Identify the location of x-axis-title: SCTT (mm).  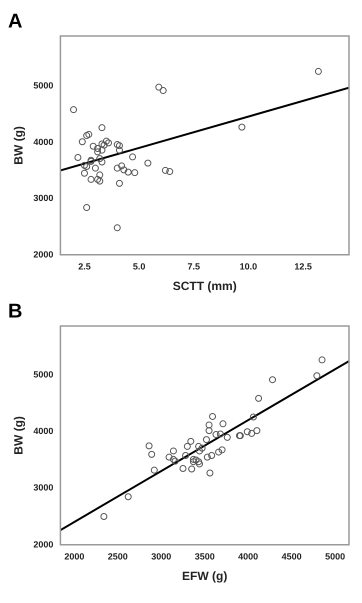
(204, 286).